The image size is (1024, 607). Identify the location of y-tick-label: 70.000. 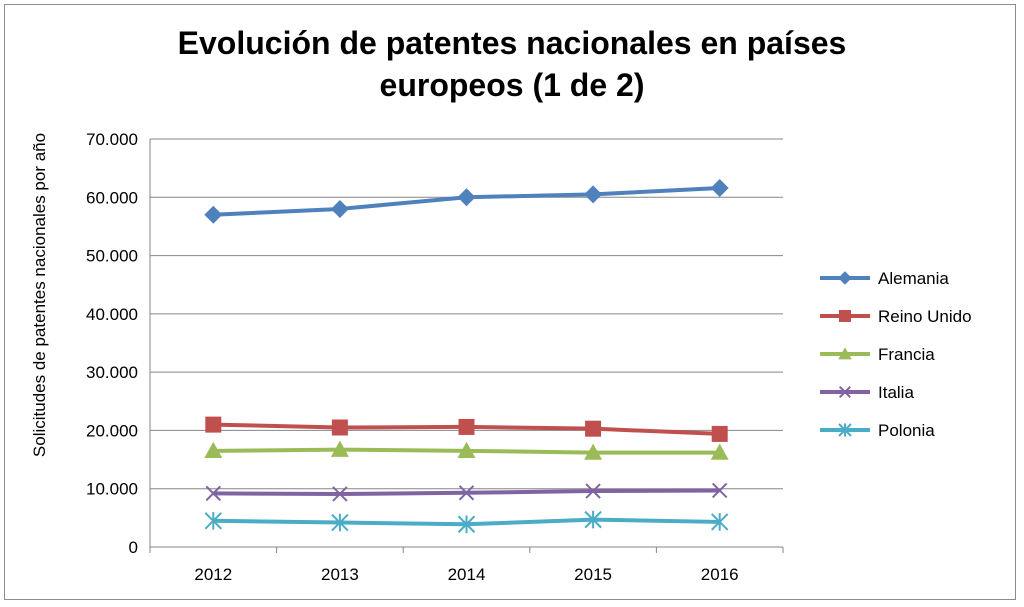
(112, 139).